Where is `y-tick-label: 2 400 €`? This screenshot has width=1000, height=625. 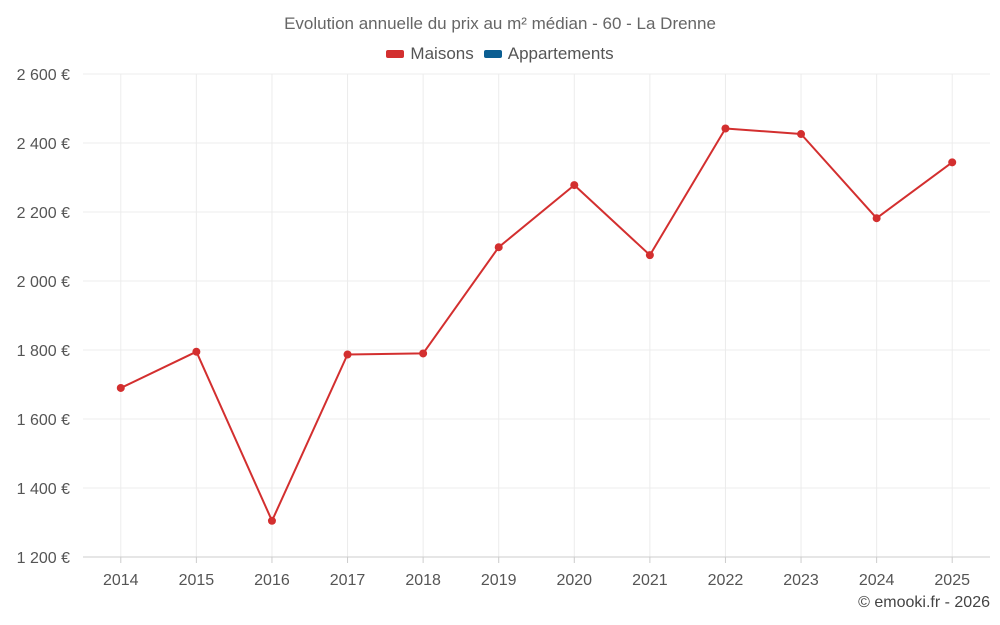 y-tick-label: 2 400 € is located at coordinates (43, 144).